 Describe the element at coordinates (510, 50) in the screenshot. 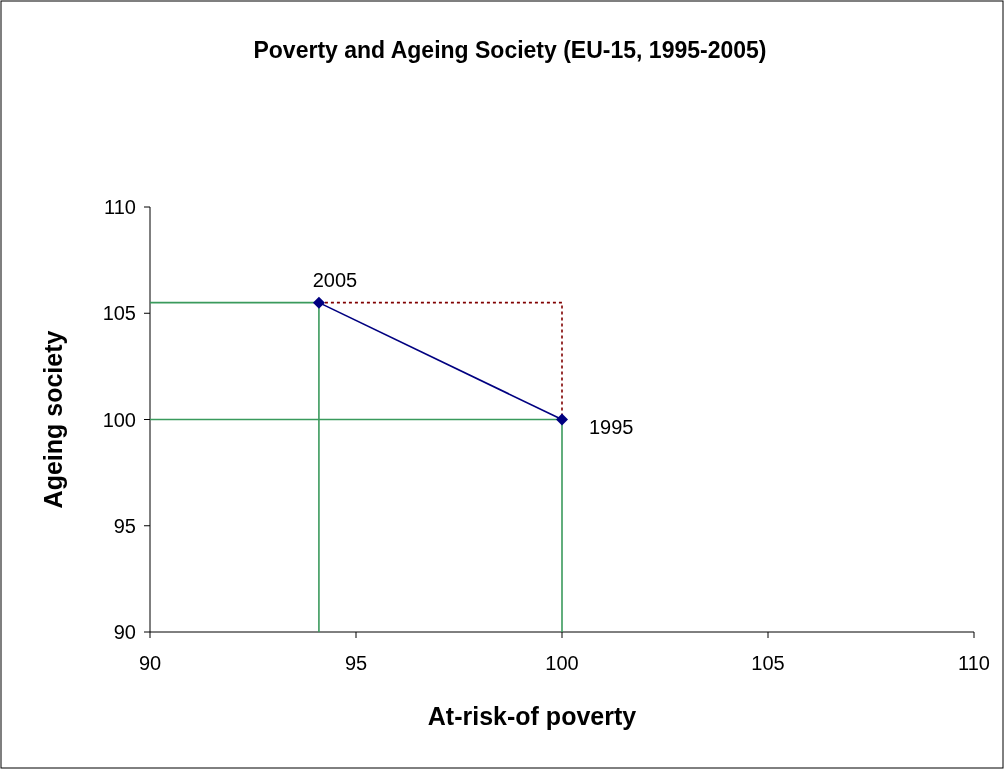

I see `chart-title: Poverty and Ageing Society (EU-15, 1995-2005)` at that location.